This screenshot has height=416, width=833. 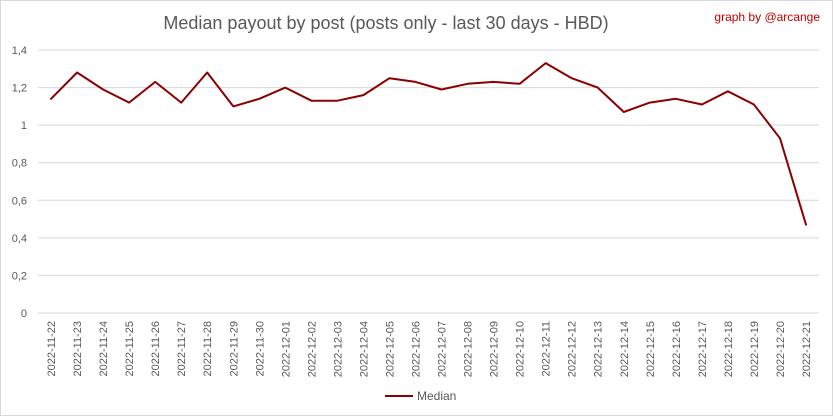 I want to click on x-tick-label: 2022-12-11, so click(x=547, y=348).